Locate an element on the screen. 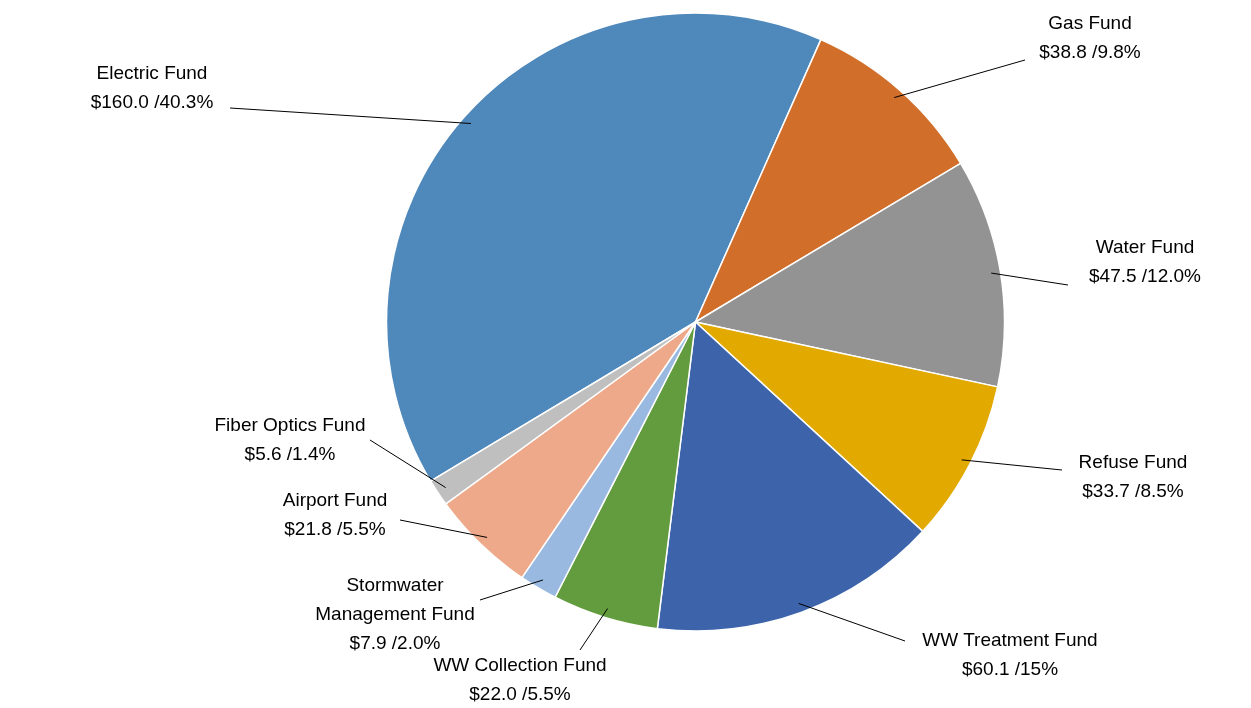 The width and height of the screenshot is (1251, 708). data-label: $5.6 /1.4% is located at coordinates (290, 453).